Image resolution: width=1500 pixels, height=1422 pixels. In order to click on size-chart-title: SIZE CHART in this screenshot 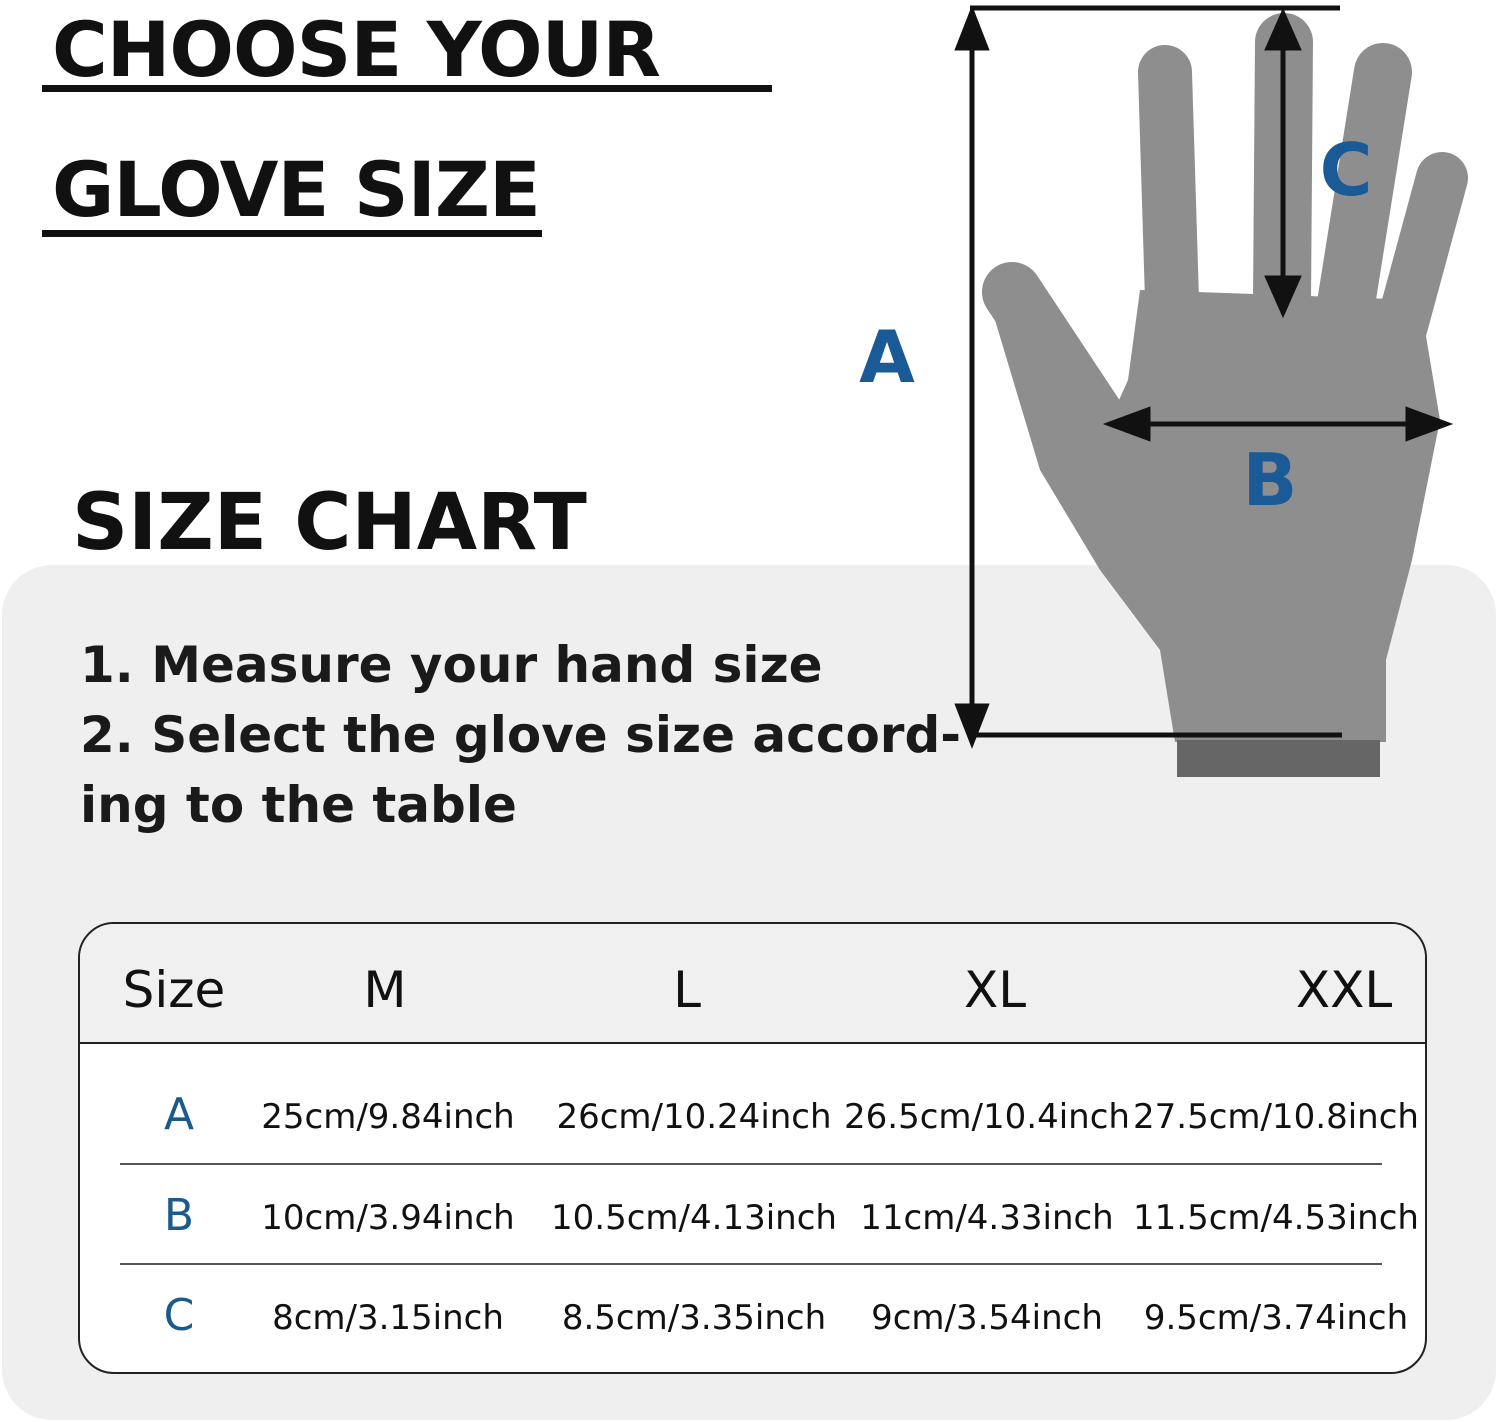, I will do `click(329, 523)`.